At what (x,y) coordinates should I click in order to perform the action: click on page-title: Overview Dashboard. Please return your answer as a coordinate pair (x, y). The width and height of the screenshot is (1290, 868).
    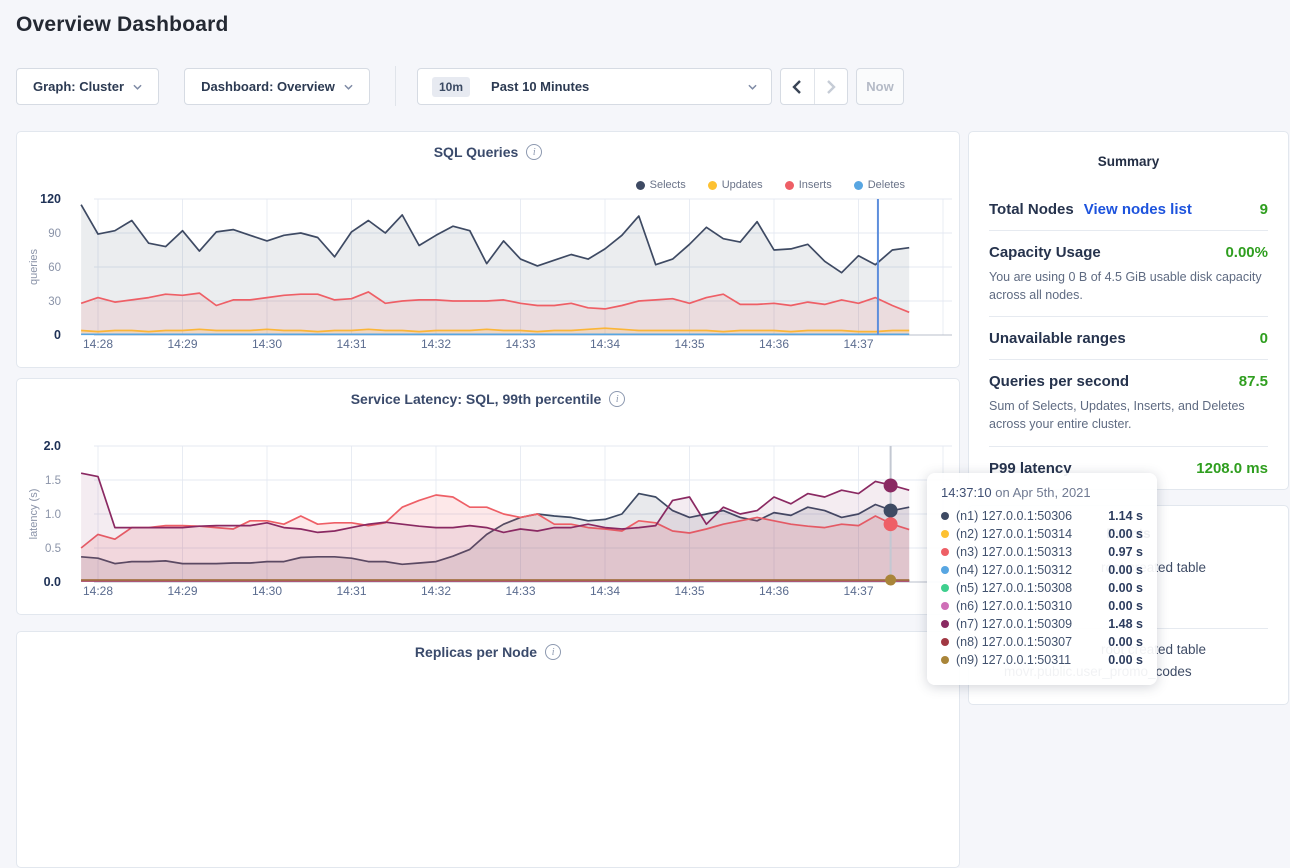
    Looking at the image, I should click on (122, 24).